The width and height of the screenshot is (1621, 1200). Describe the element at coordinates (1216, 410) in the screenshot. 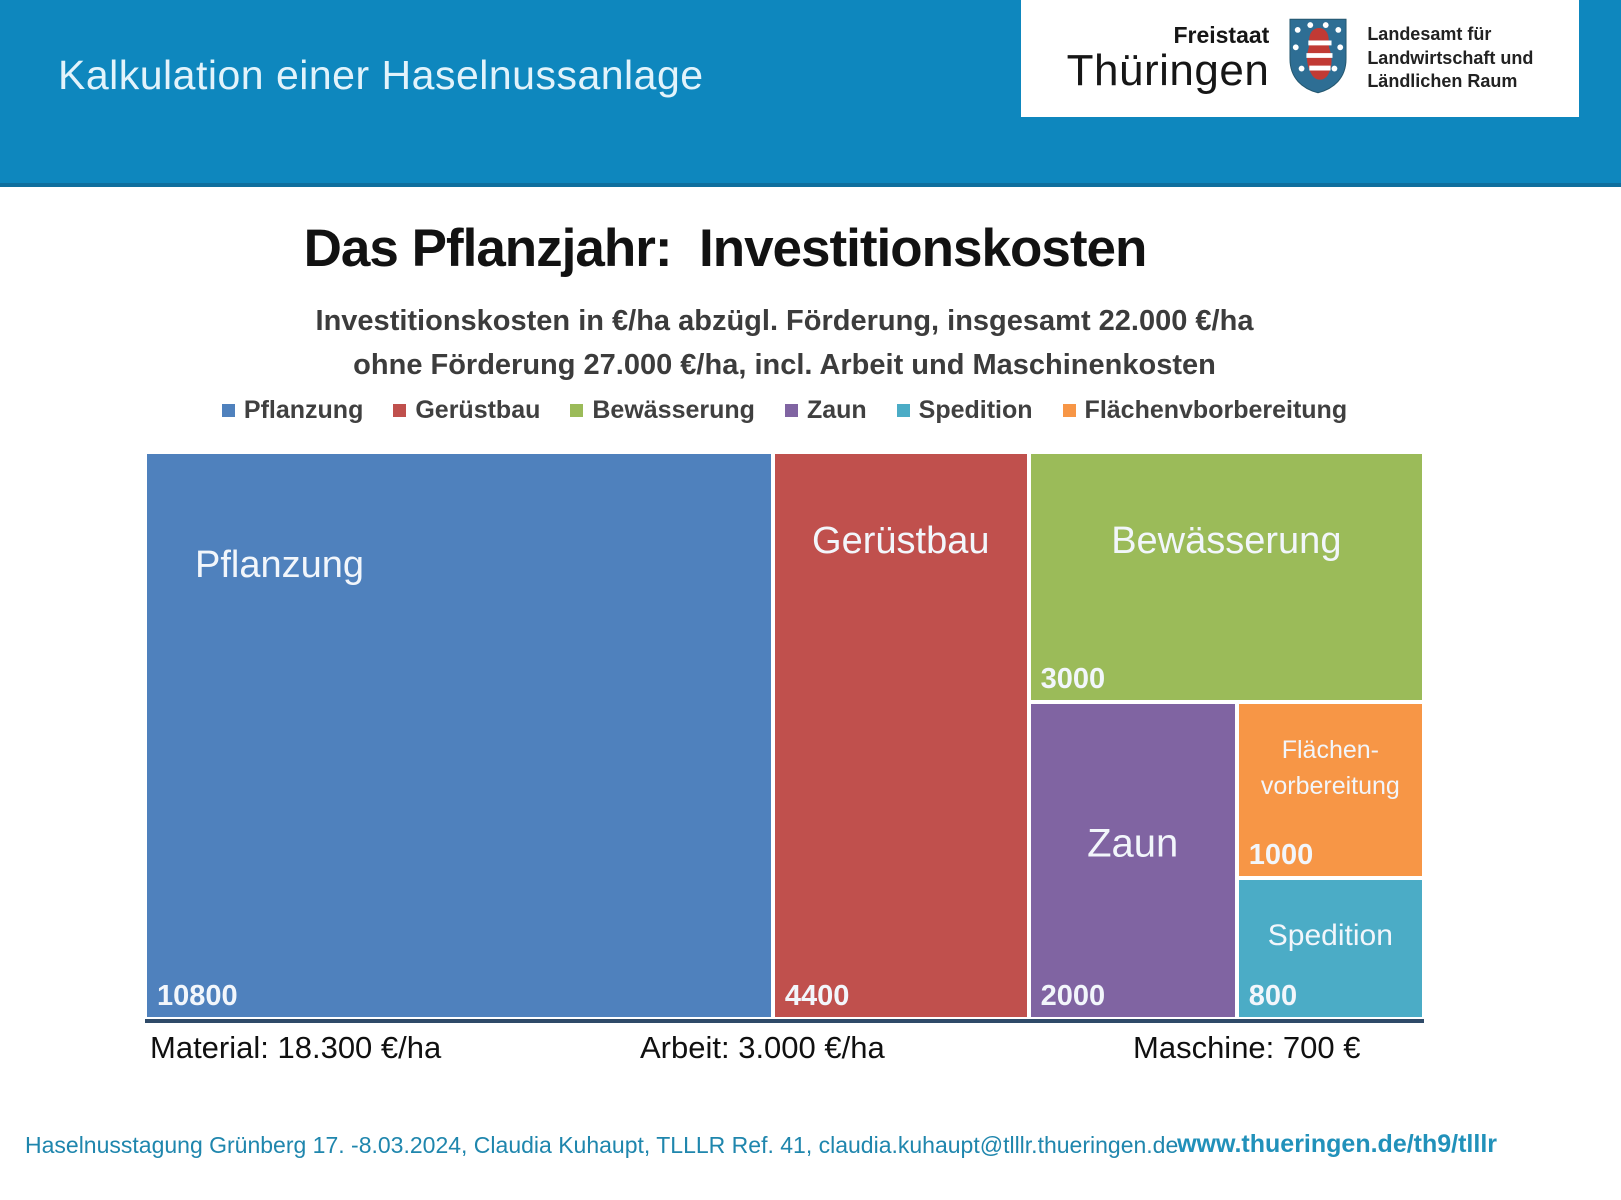

I see `legend-label: Flächenvborbereitung` at that location.